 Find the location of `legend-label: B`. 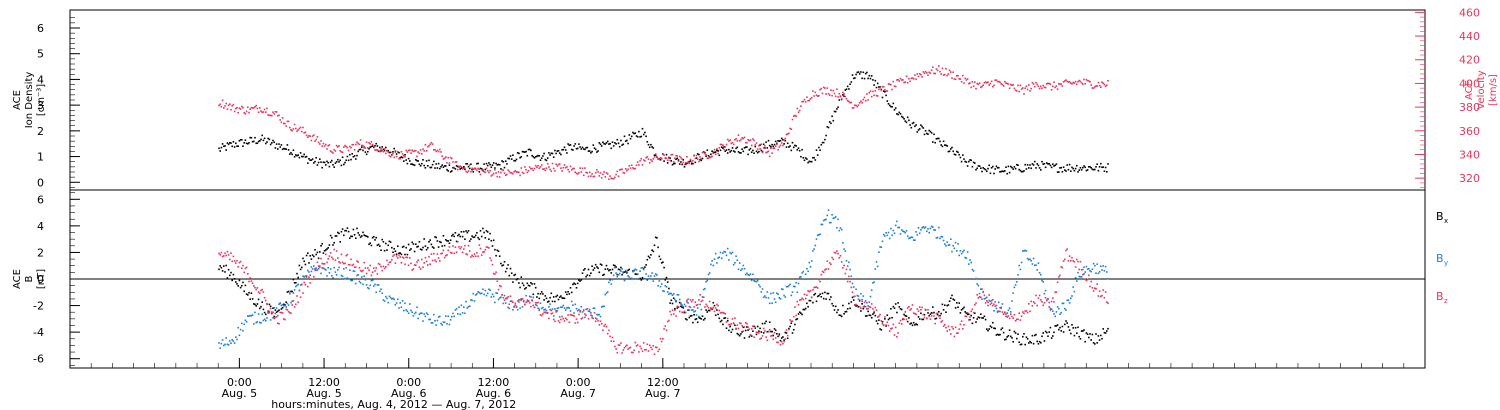

legend-label: B is located at coordinates (1440, 216).